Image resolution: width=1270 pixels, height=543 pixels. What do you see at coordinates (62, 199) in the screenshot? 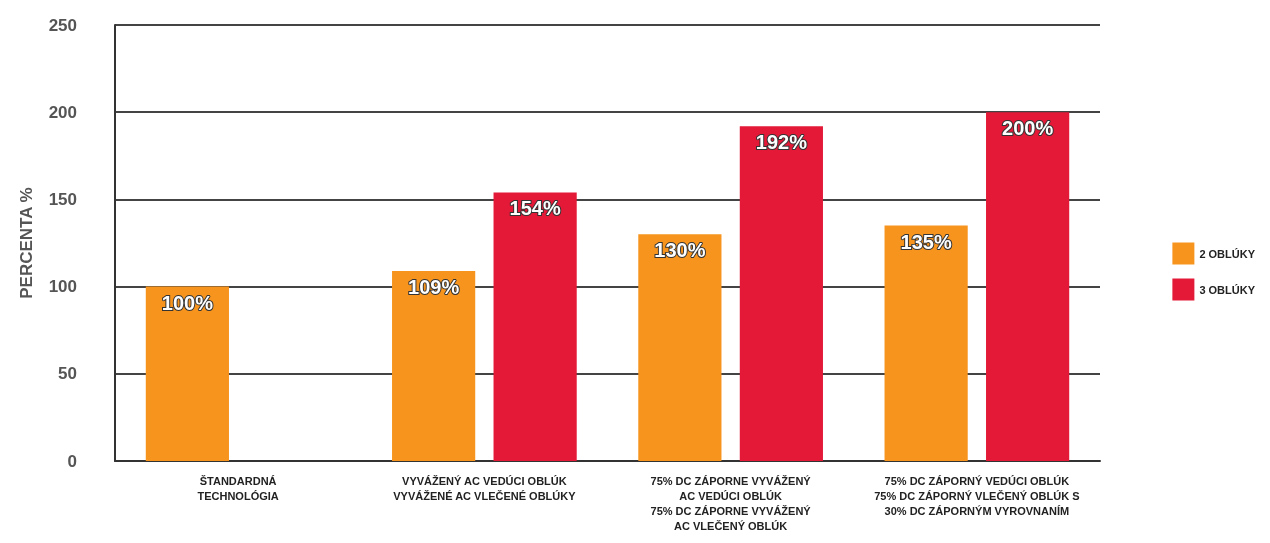
I see `y-tick-label: 150` at bounding box center [62, 199].